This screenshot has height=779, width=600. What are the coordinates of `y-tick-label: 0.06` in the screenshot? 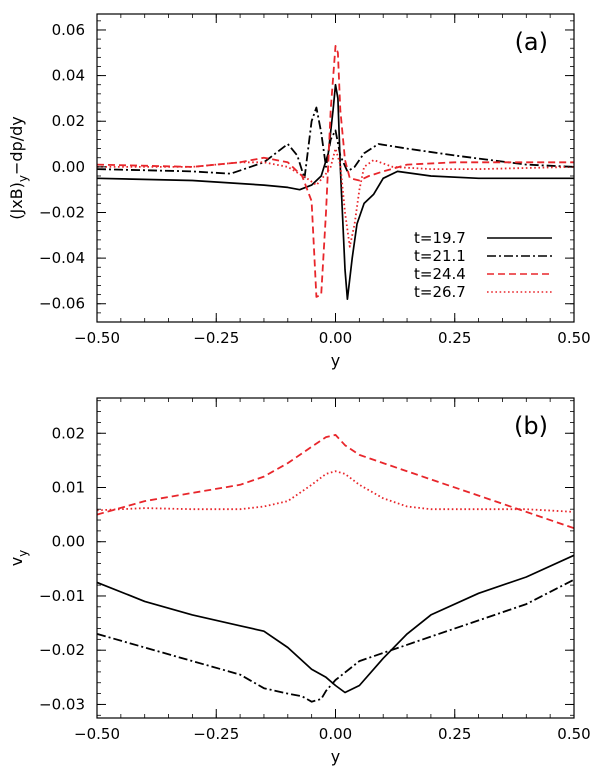 It's located at (68, 30).